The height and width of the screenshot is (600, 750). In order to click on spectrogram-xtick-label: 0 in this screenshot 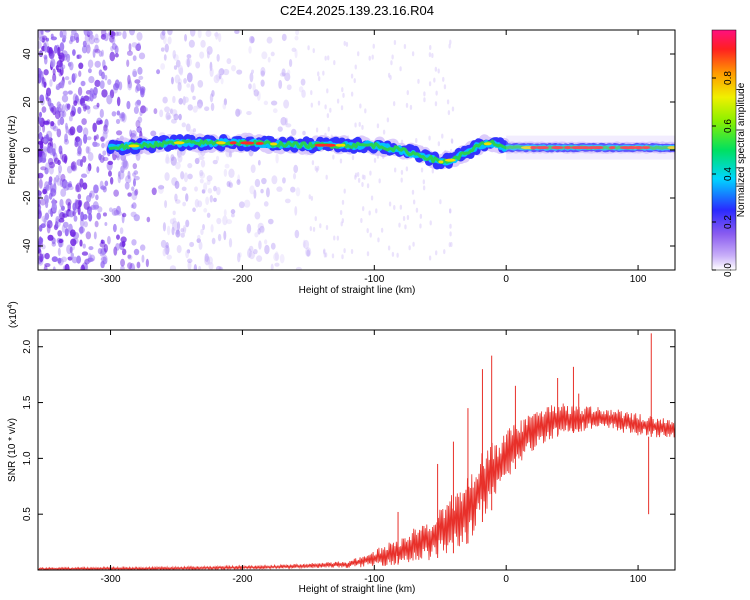, I will do `click(506, 279)`.